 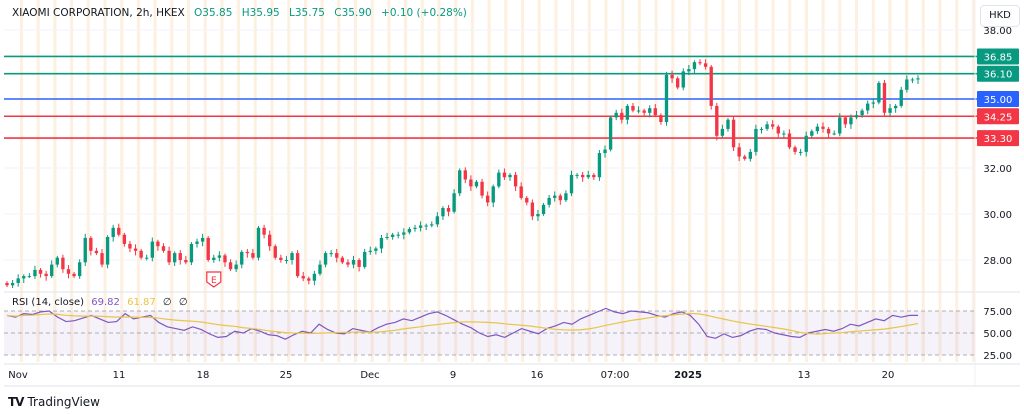 What do you see at coordinates (286, 375) in the screenshot?
I see `time-tick-label: 25` at bounding box center [286, 375].